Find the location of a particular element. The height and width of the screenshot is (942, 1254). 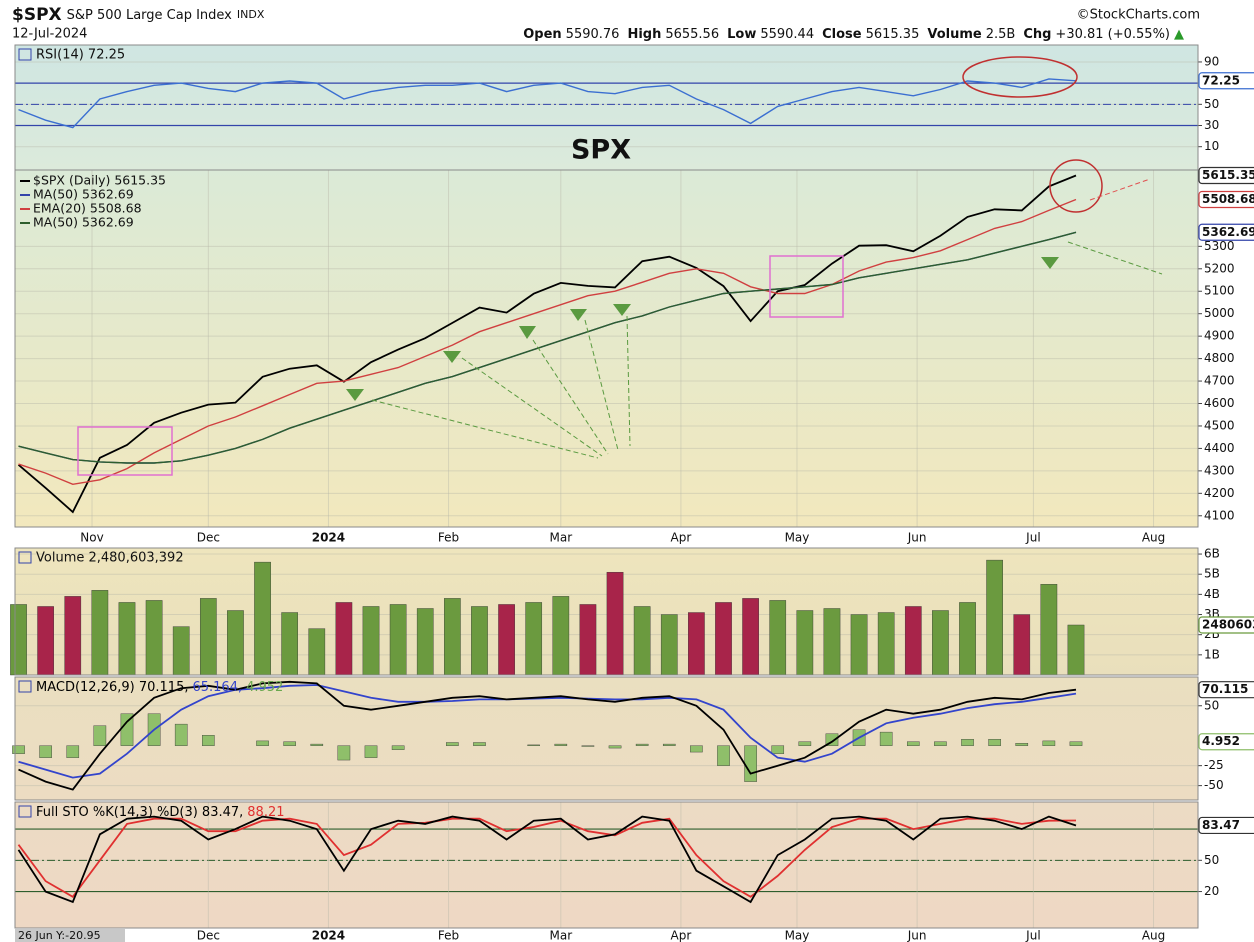

last-value-label: 5362.69 is located at coordinates (1228, 232).